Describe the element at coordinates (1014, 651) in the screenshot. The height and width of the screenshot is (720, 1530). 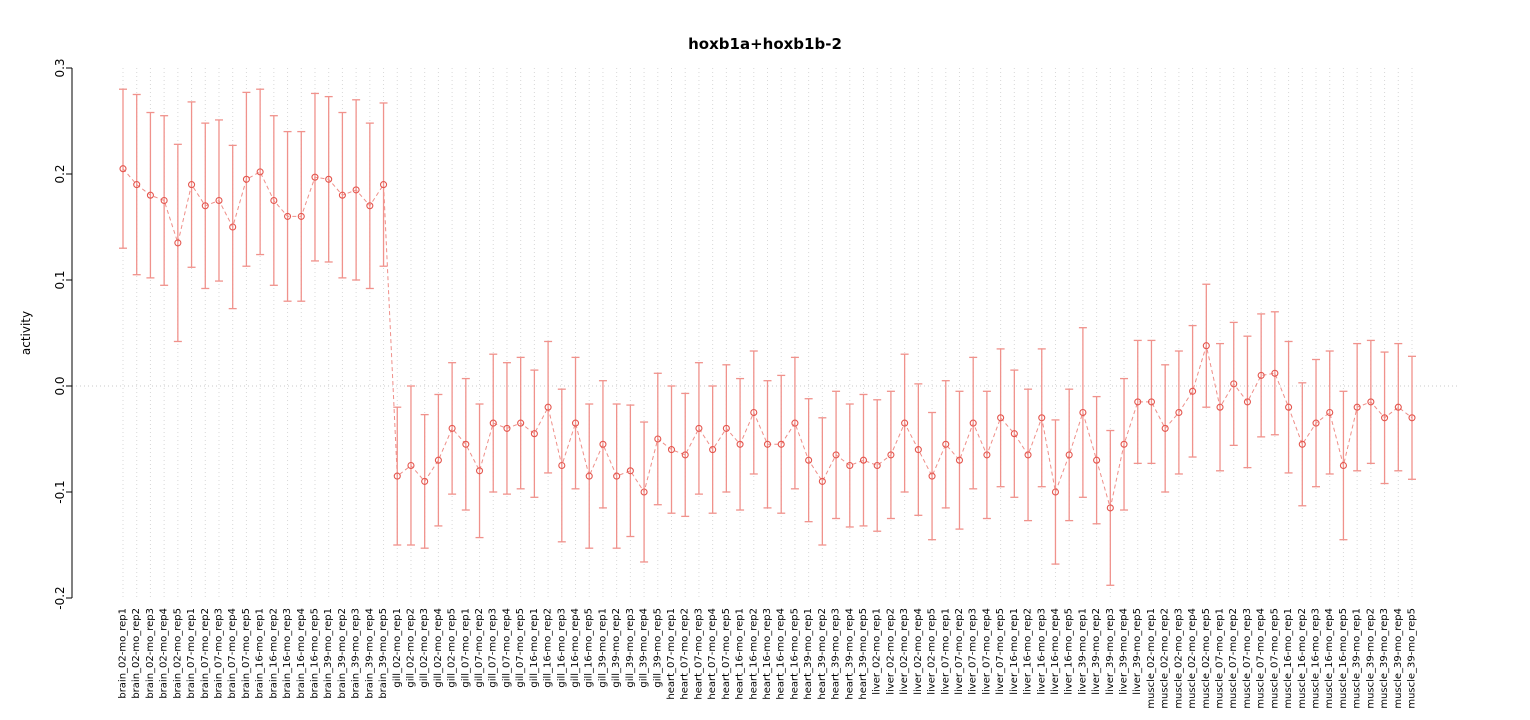
I see `x-tick-label: liver_16-mo_rep1` at that location.